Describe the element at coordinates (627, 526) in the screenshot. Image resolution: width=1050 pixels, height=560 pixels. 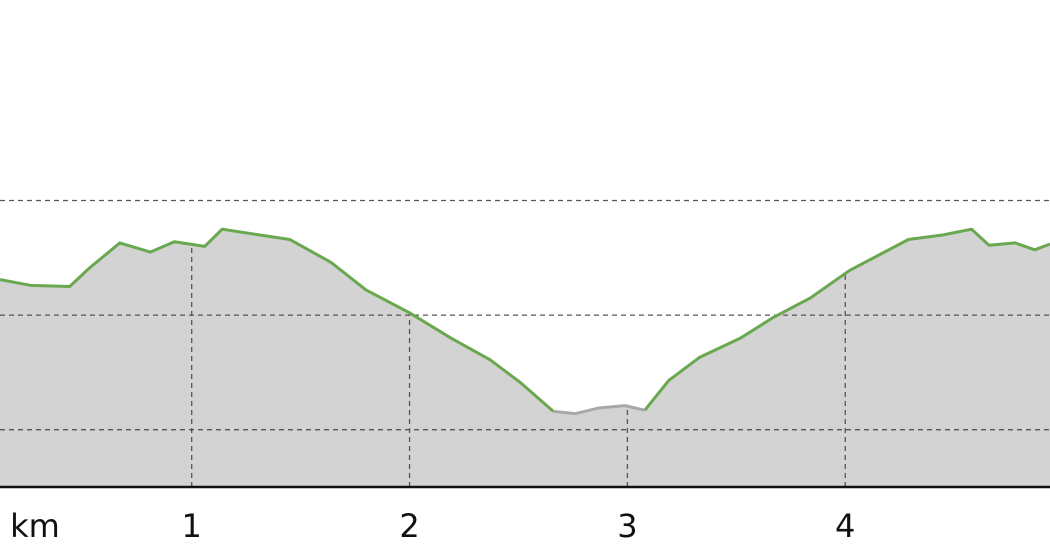
I see `x-tick-label: 3` at that location.